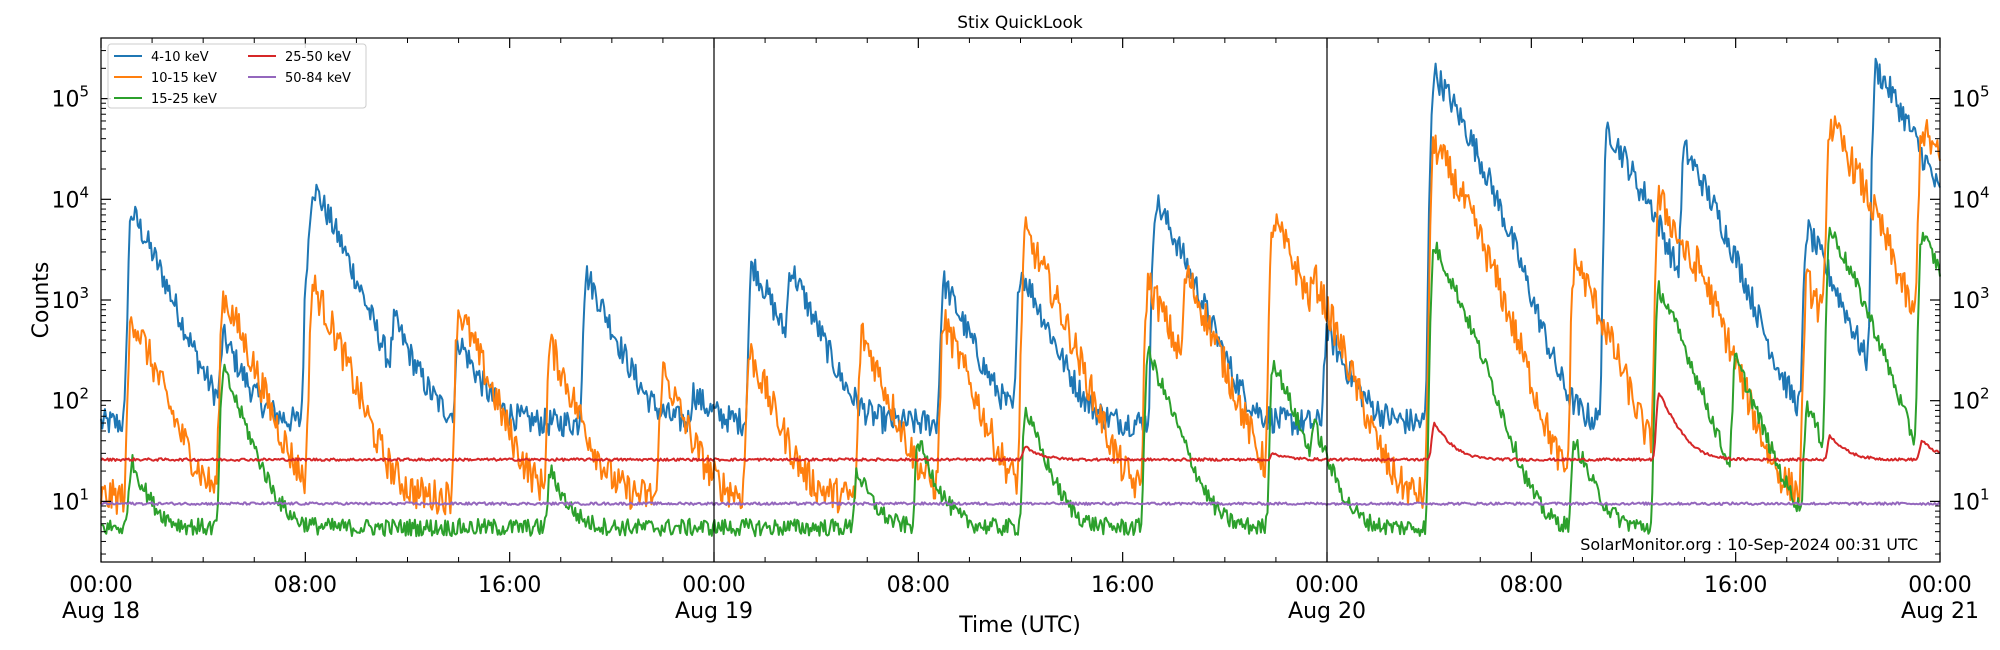 The height and width of the screenshot is (650, 2000). I want to click on series-line-25-50-keV, so click(1020, 427).